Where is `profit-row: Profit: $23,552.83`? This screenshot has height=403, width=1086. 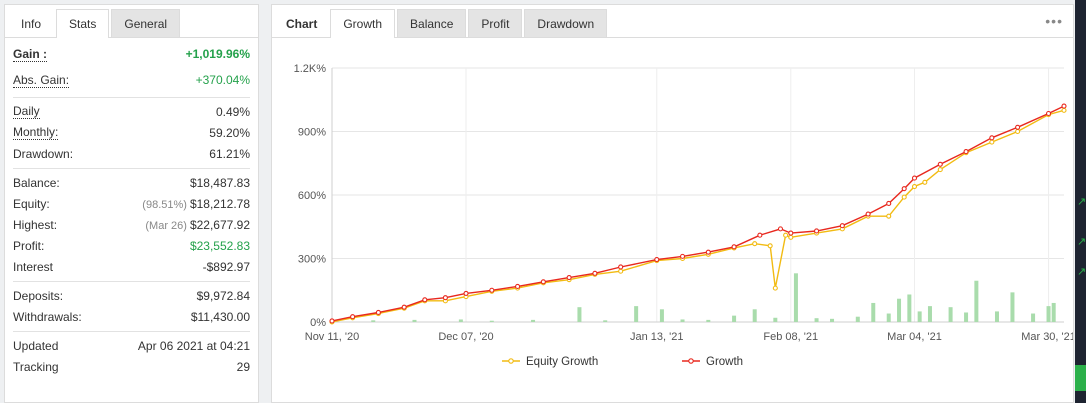
profit-row: Profit: $23,552.83 is located at coordinates (131, 245).